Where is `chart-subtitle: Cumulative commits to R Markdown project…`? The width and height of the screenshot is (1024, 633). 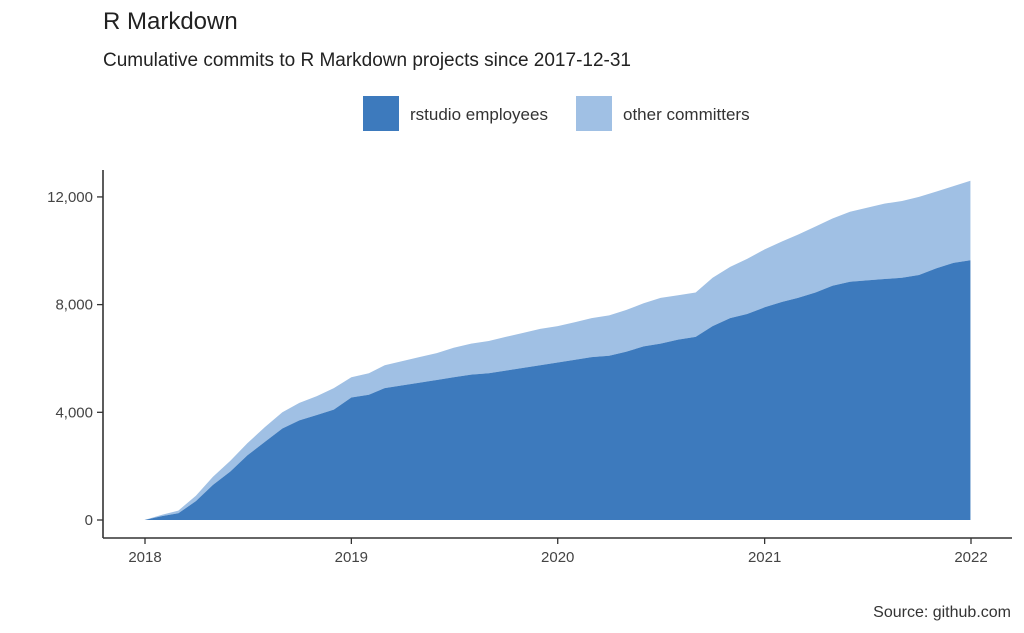
chart-subtitle: Cumulative commits to R Markdown project… is located at coordinates (367, 60).